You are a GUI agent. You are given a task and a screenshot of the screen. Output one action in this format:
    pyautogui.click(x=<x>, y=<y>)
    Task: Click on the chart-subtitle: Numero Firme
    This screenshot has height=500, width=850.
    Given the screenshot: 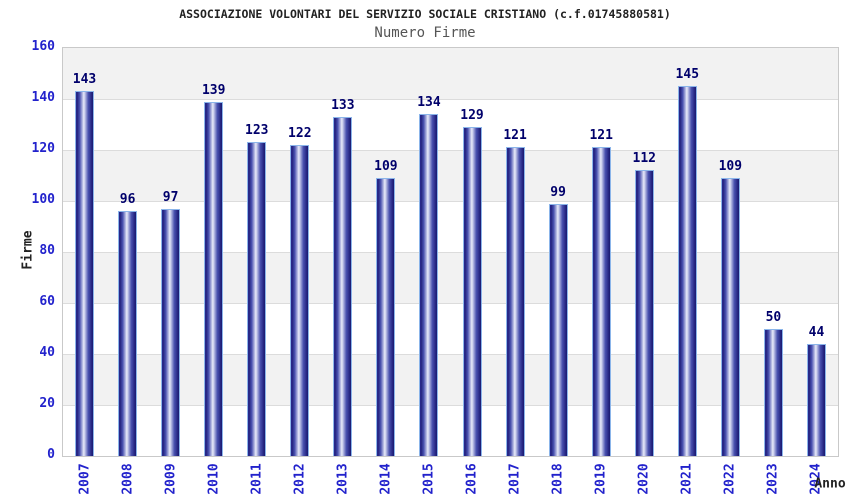 What is the action you would take?
    pyautogui.click(x=425, y=33)
    